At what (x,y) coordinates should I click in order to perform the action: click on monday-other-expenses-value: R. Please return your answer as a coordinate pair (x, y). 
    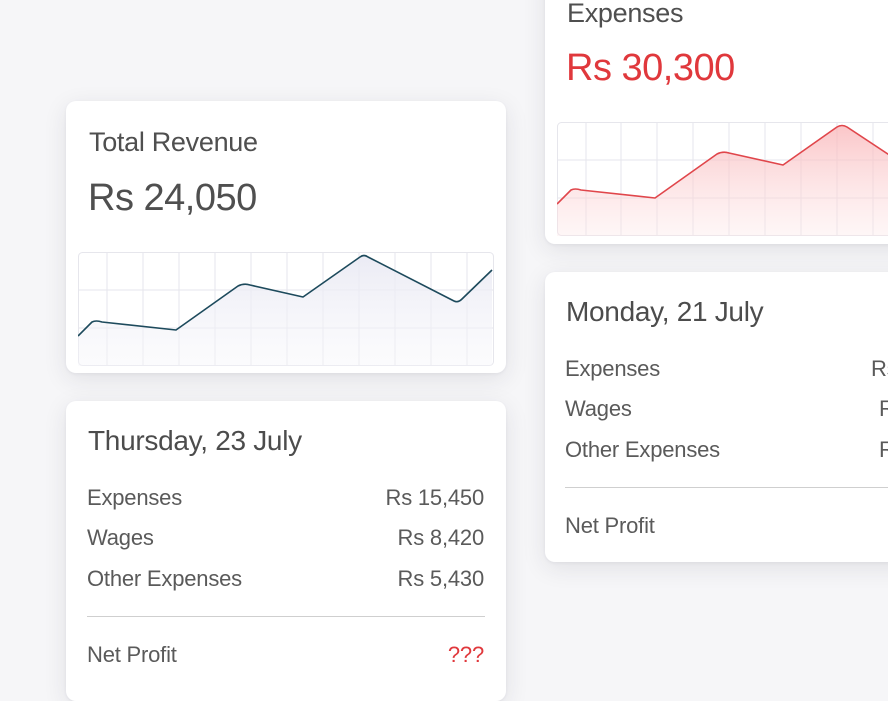
    Looking at the image, I should click on (883, 450).